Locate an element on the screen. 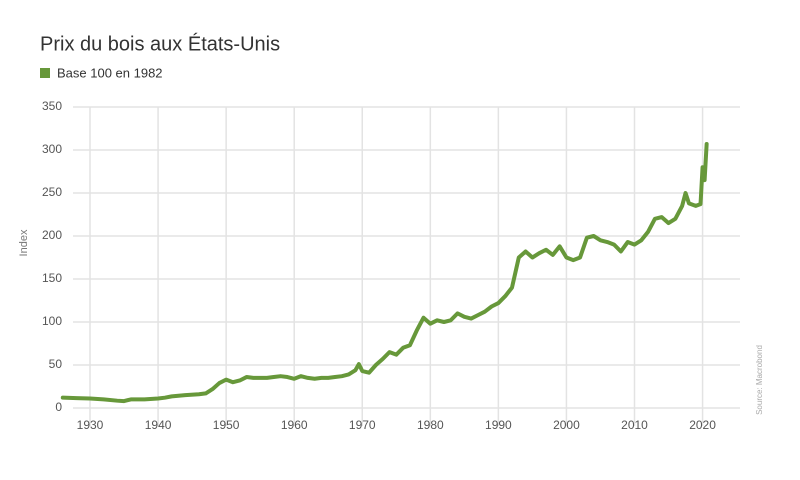  x-tick-label: 1980 is located at coordinates (430, 425).